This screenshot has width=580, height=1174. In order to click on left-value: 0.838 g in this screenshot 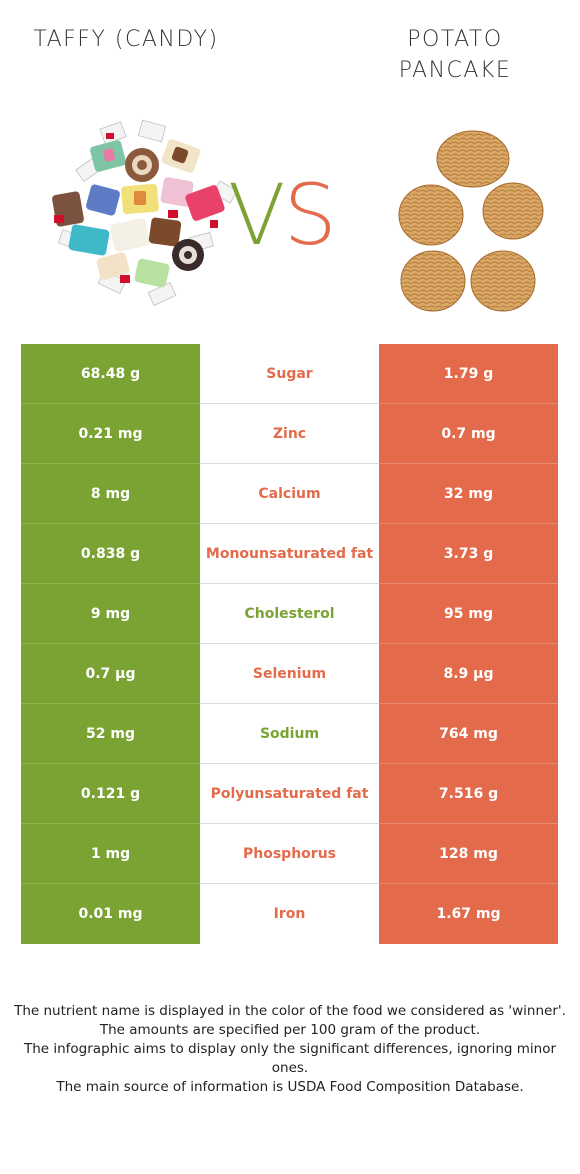, I will do `click(110, 554)`.